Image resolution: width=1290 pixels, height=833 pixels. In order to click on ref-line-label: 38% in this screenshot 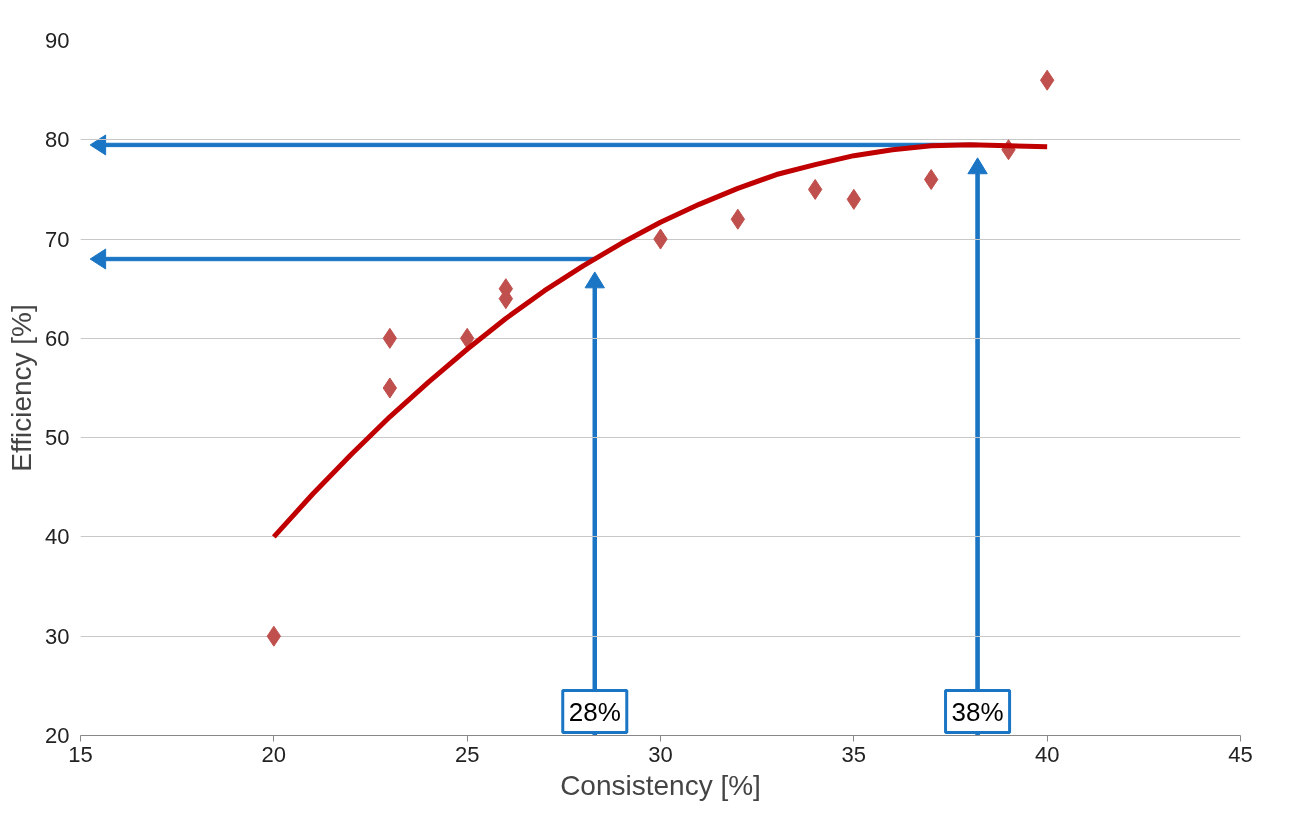, I will do `click(977, 711)`.